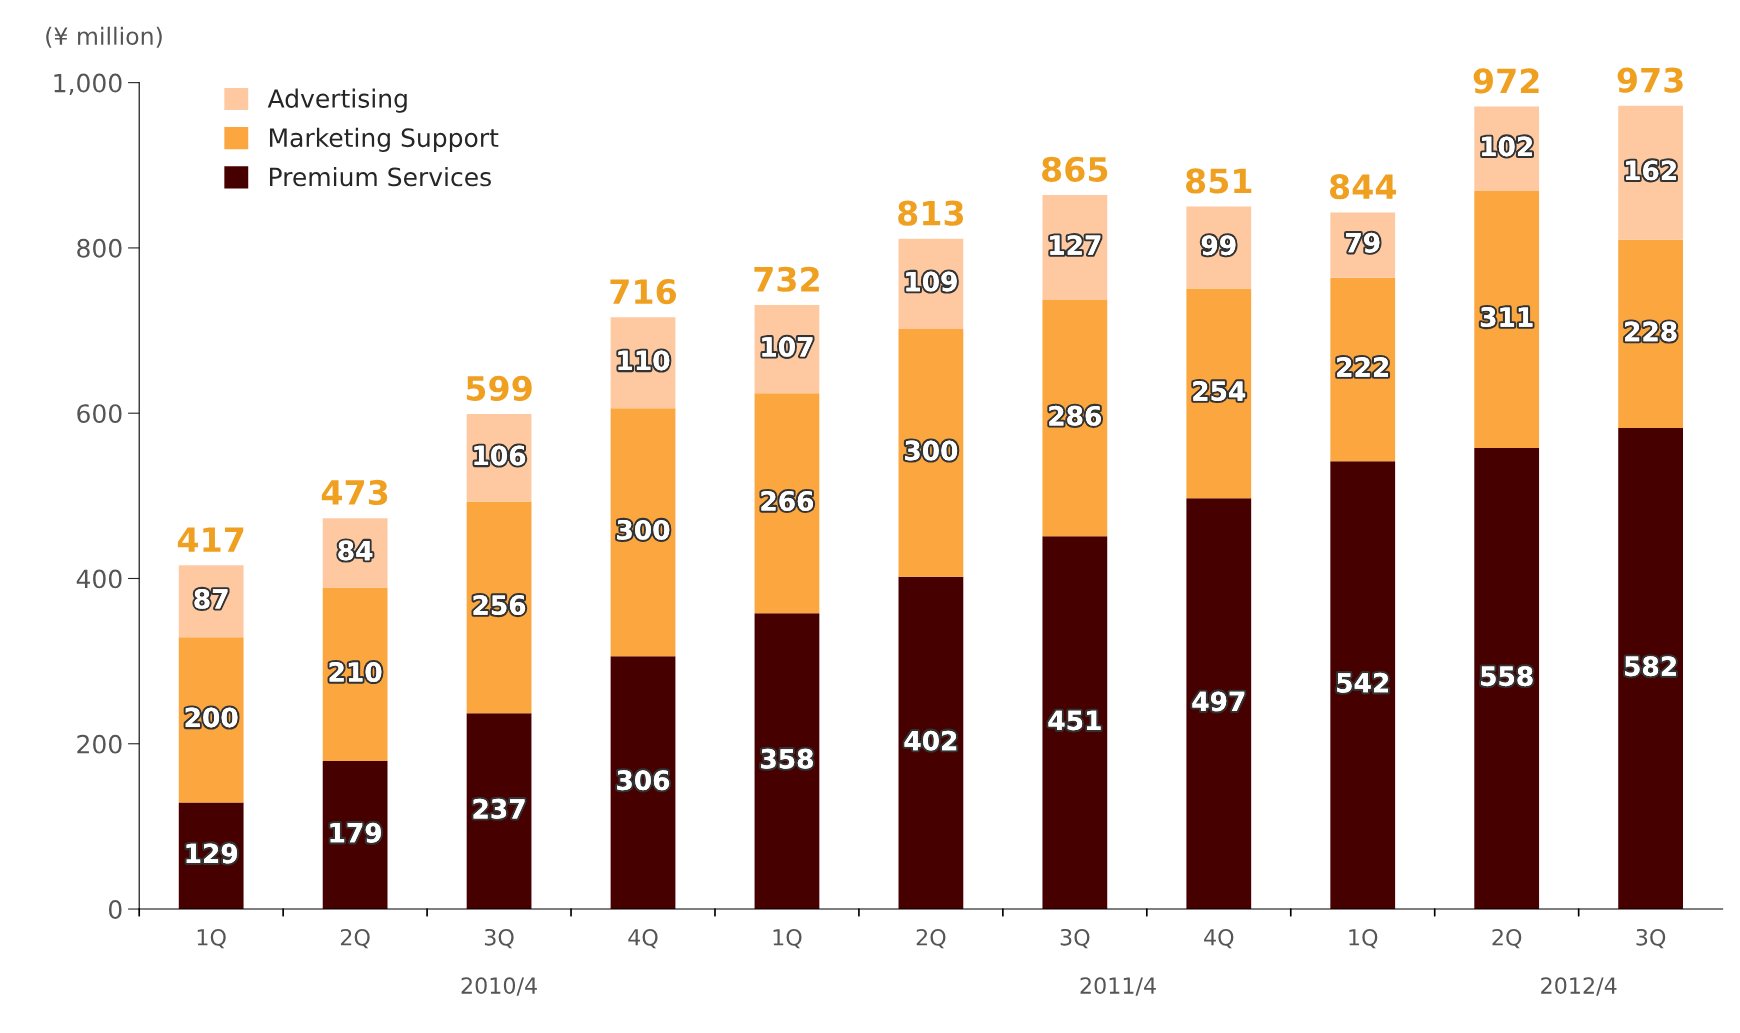  What do you see at coordinates (643, 292) in the screenshot?
I see `total-label: 716` at bounding box center [643, 292].